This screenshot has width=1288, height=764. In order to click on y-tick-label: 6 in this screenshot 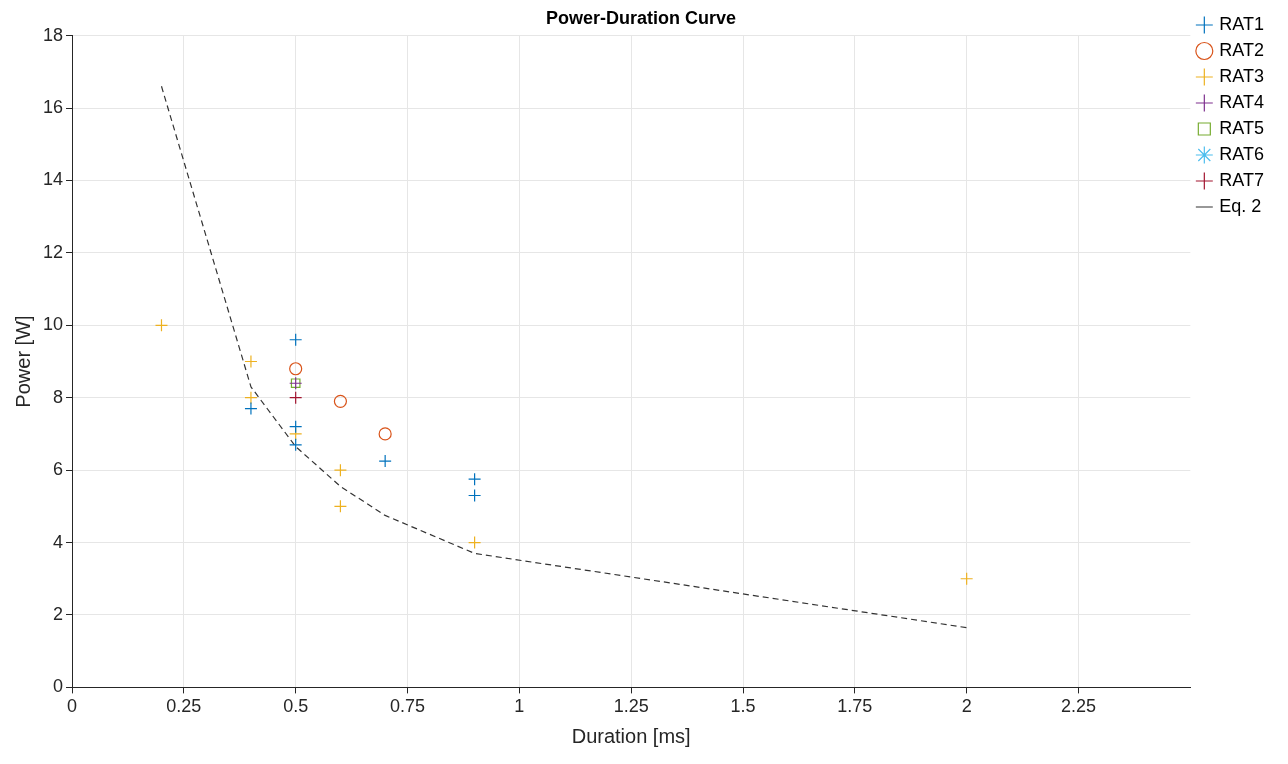, I will do `click(58, 469)`.